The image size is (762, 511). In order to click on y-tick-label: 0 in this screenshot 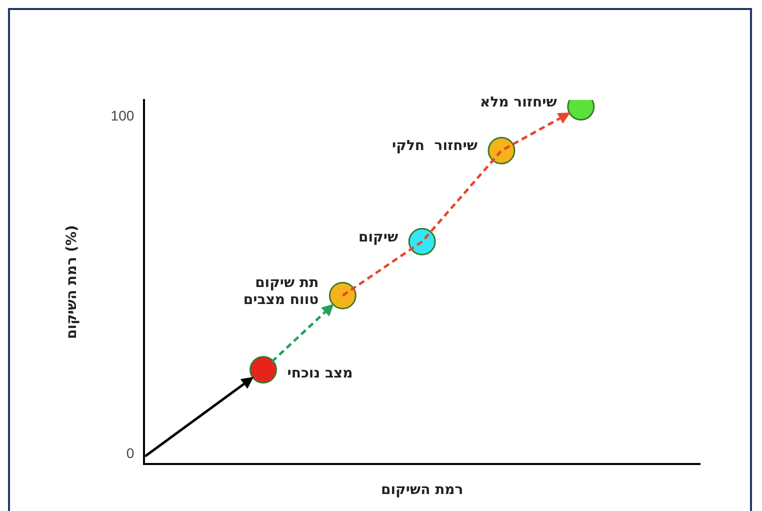, I will do `click(130, 452)`.